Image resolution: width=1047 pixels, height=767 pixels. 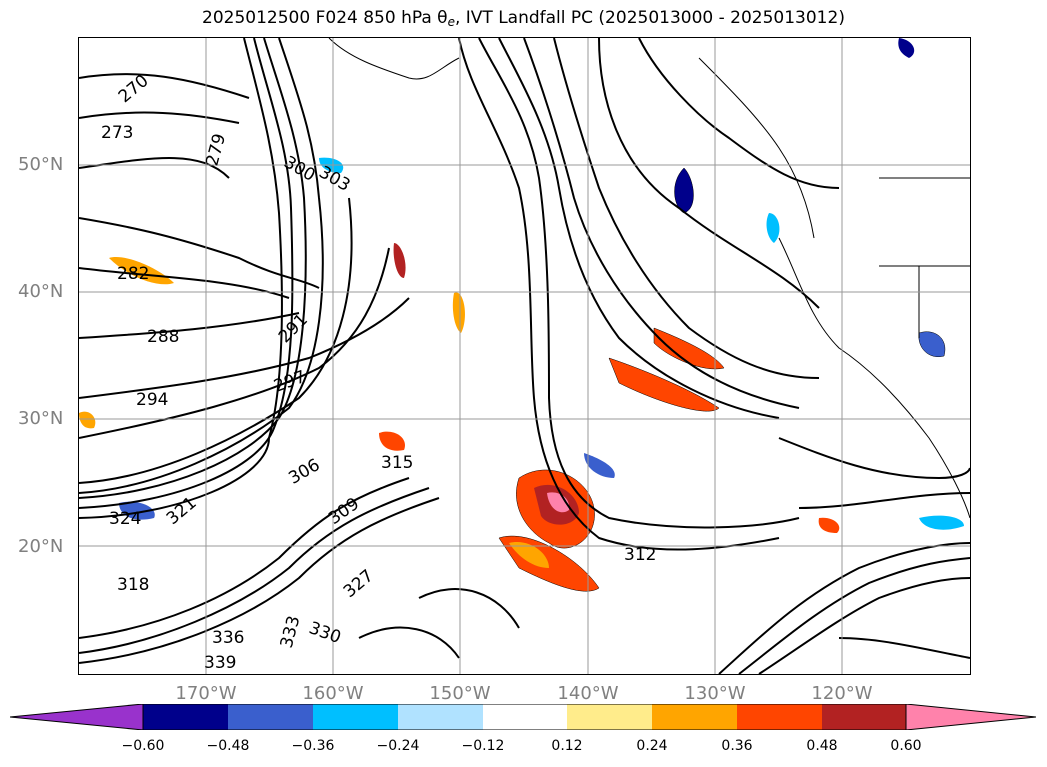 What do you see at coordinates (163, 337) in the screenshot?
I see `contour-label: 288` at bounding box center [163, 337].